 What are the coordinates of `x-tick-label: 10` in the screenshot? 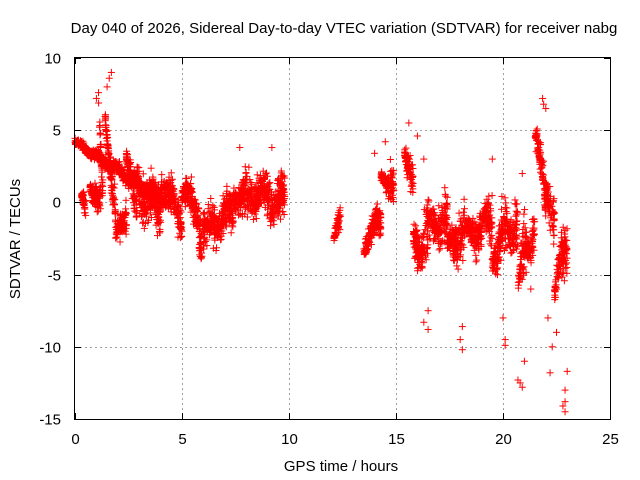 It's located at (289, 439).